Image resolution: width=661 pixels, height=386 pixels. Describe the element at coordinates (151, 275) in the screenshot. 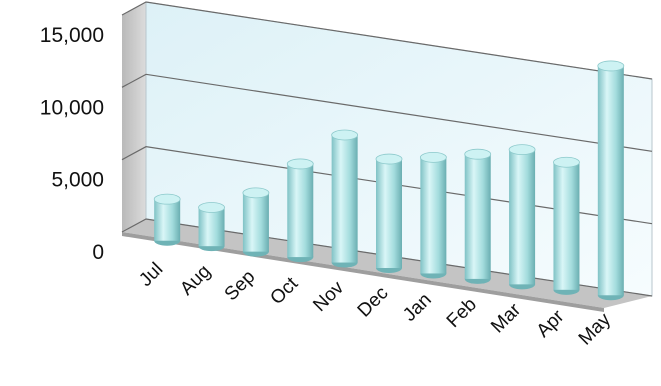

I see `x-tick-label: Jul` at that location.